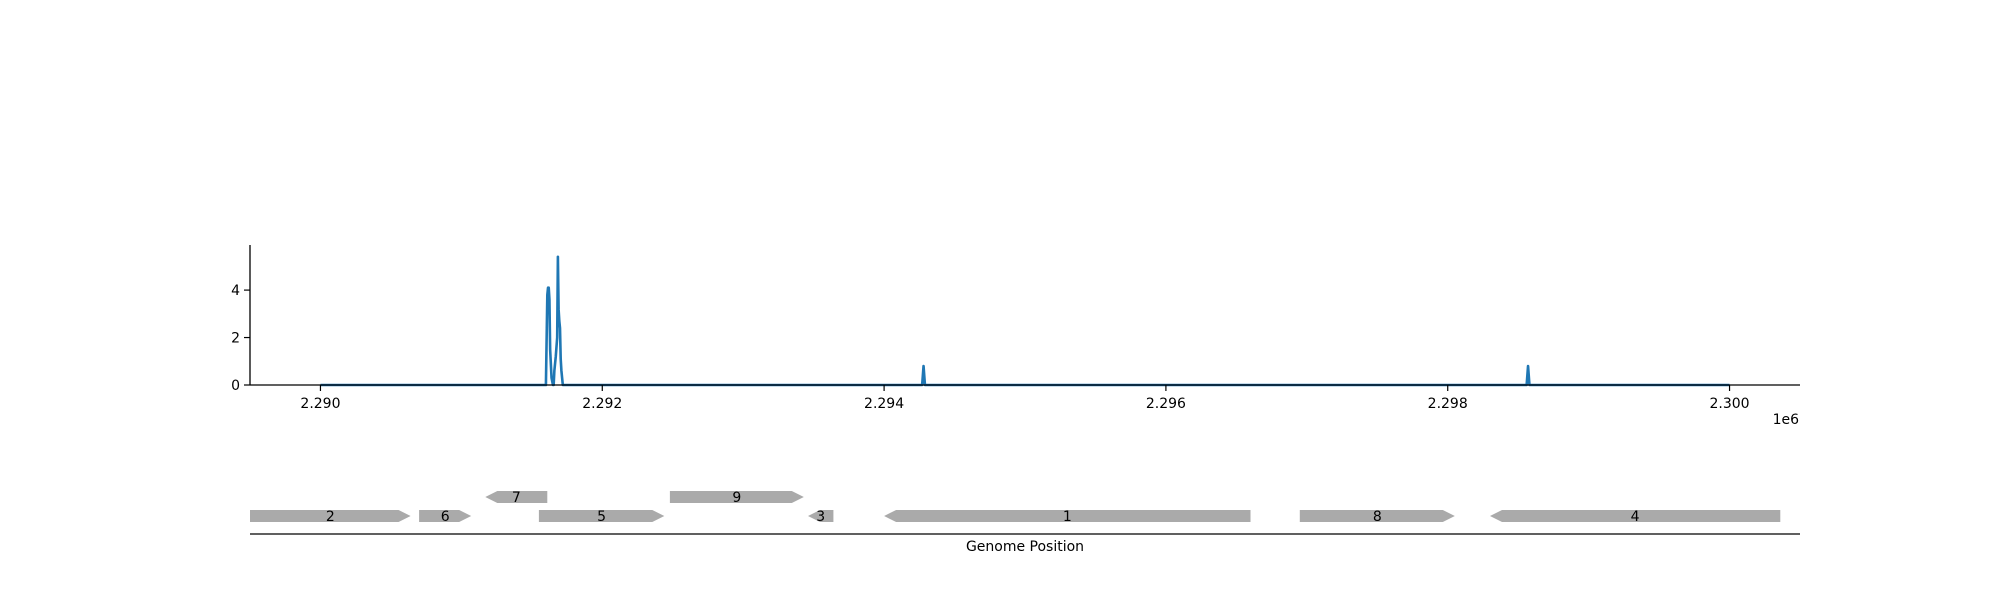 The height and width of the screenshot is (600, 2000). I want to click on x-axis-offset-label: 1e6, so click(1786, 420).